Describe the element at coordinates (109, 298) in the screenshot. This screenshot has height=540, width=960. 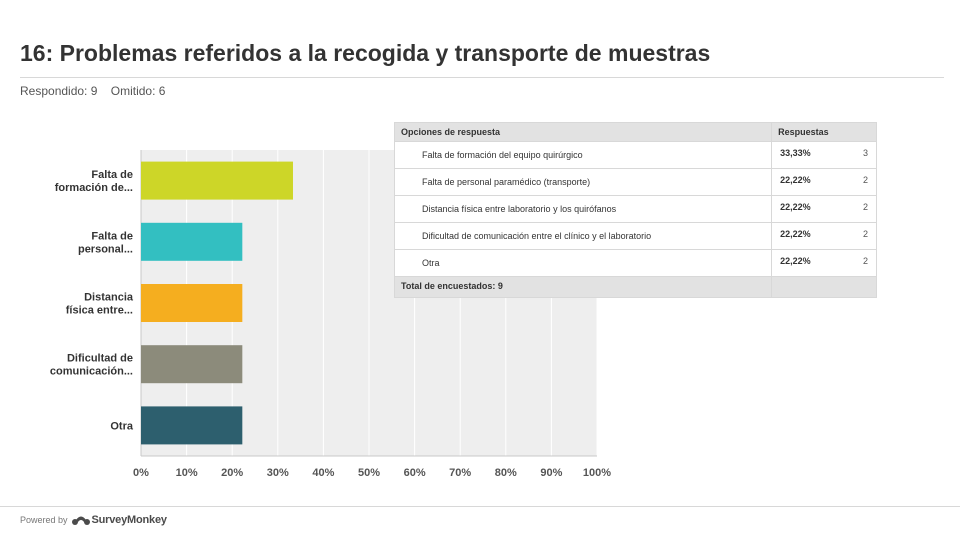
I see `category-label: Distancia` at that location.